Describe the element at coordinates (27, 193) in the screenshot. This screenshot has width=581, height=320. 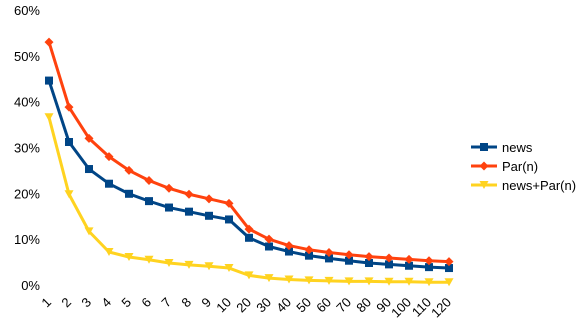
I see `y-tick-label: 20%` at that location.